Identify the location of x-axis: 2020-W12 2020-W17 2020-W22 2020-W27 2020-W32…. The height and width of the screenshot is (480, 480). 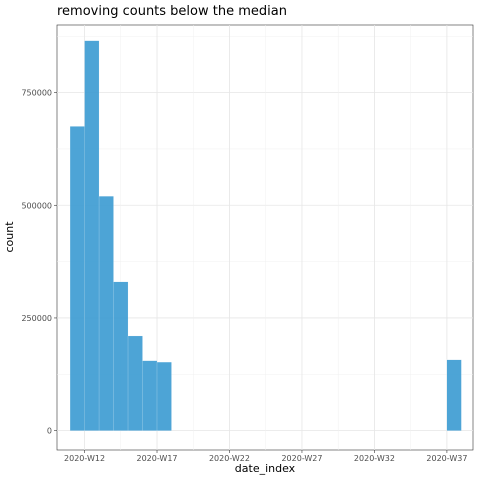
(265, 456).